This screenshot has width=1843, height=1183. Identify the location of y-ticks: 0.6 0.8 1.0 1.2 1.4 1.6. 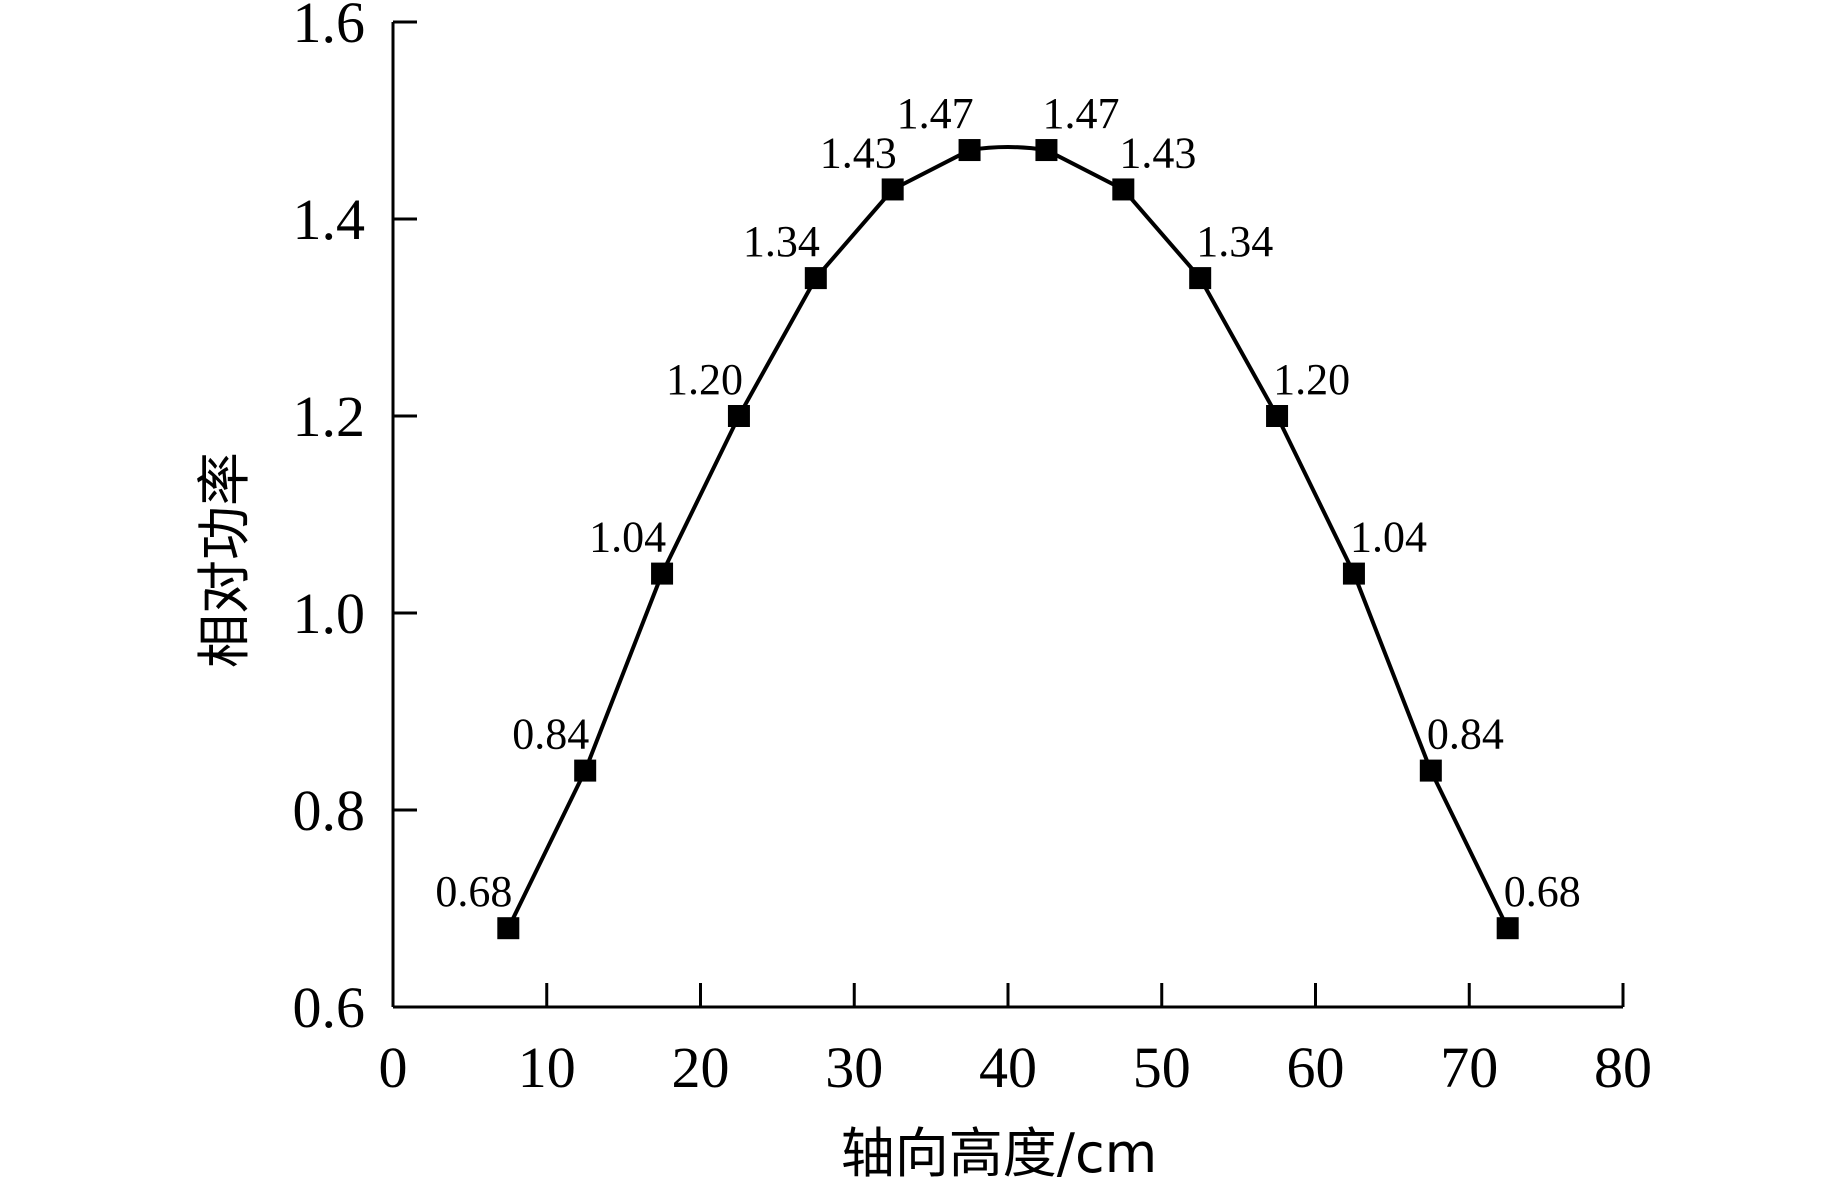
(355, 520).